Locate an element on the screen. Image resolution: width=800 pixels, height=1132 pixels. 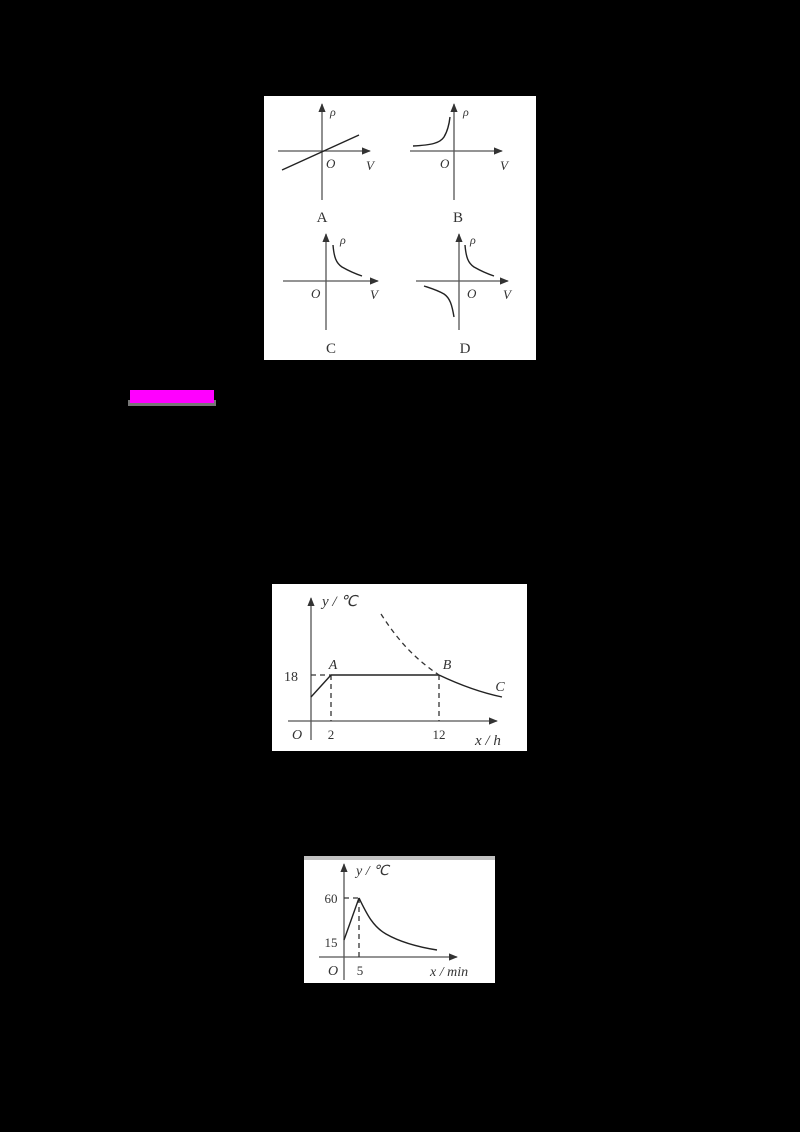
linear-curve is located at coordinates (320, 152).